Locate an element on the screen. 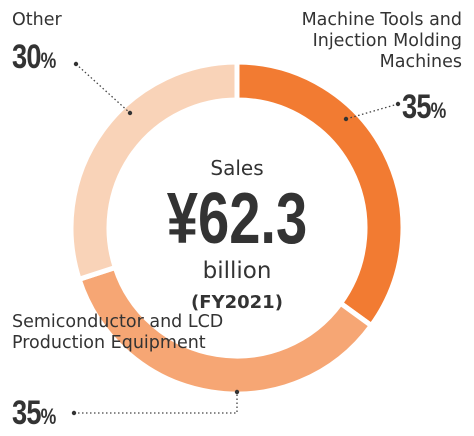 This screenshot has width=474, height=436. center-label: Sales is located at coordinates (237, 168).